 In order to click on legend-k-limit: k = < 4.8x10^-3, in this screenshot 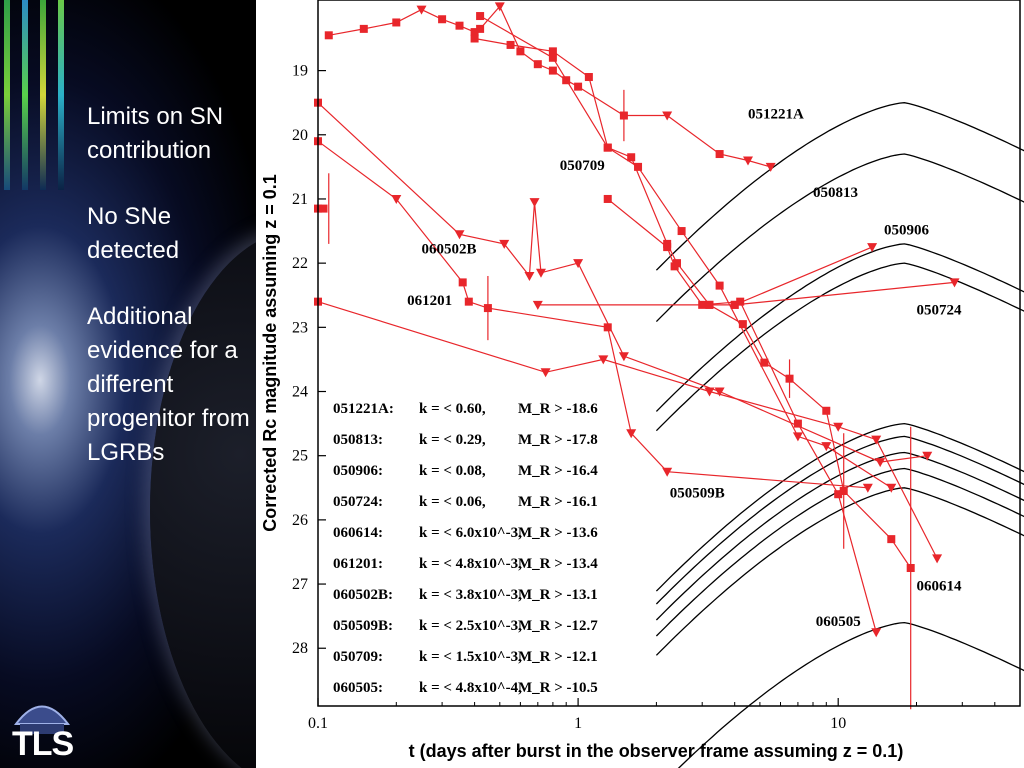, I will do `click(470, 564)`.